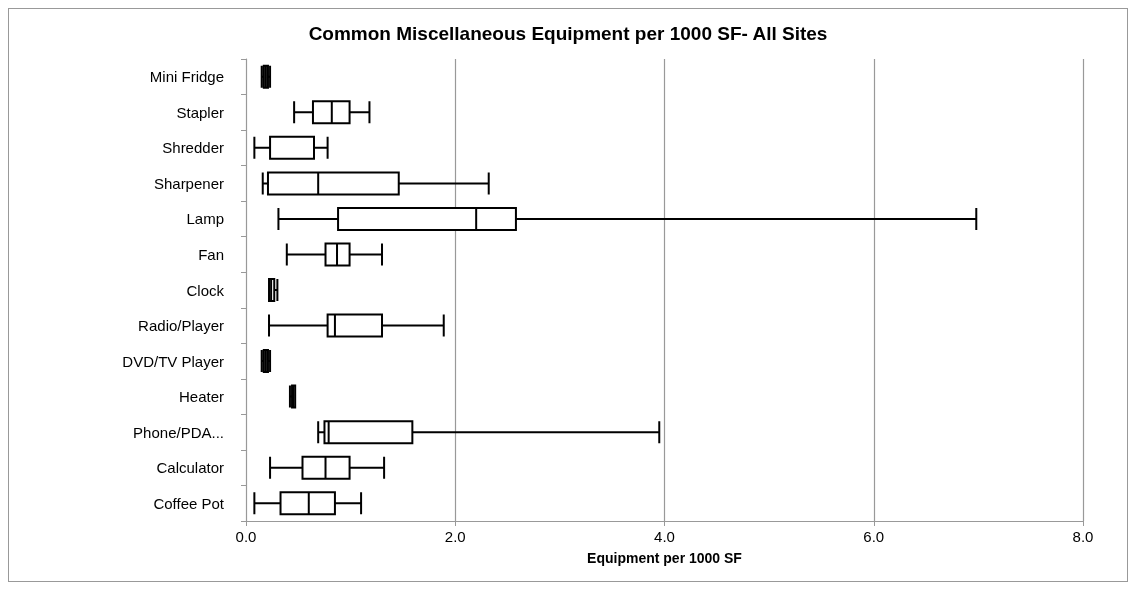  I want to click on chart-title: Common Miscellaneous Equipment per 1000 SF- All Sites, so click(568, 33).